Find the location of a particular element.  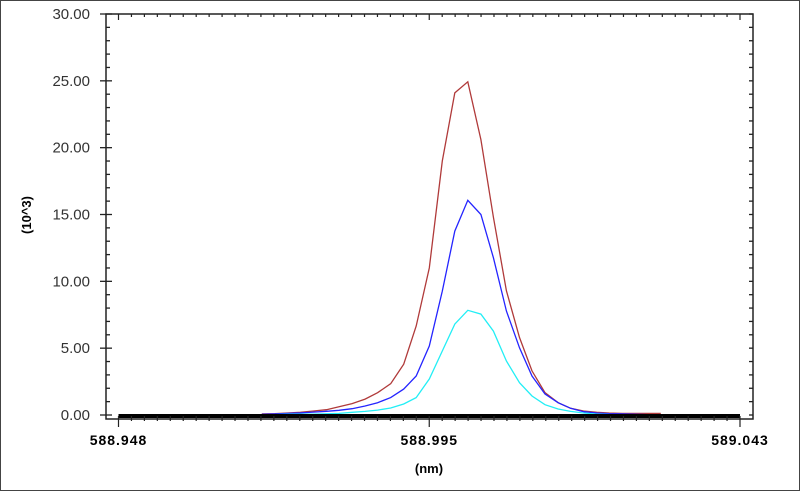

x-tick-label: 589.043 is located at coordinates (740, 440).